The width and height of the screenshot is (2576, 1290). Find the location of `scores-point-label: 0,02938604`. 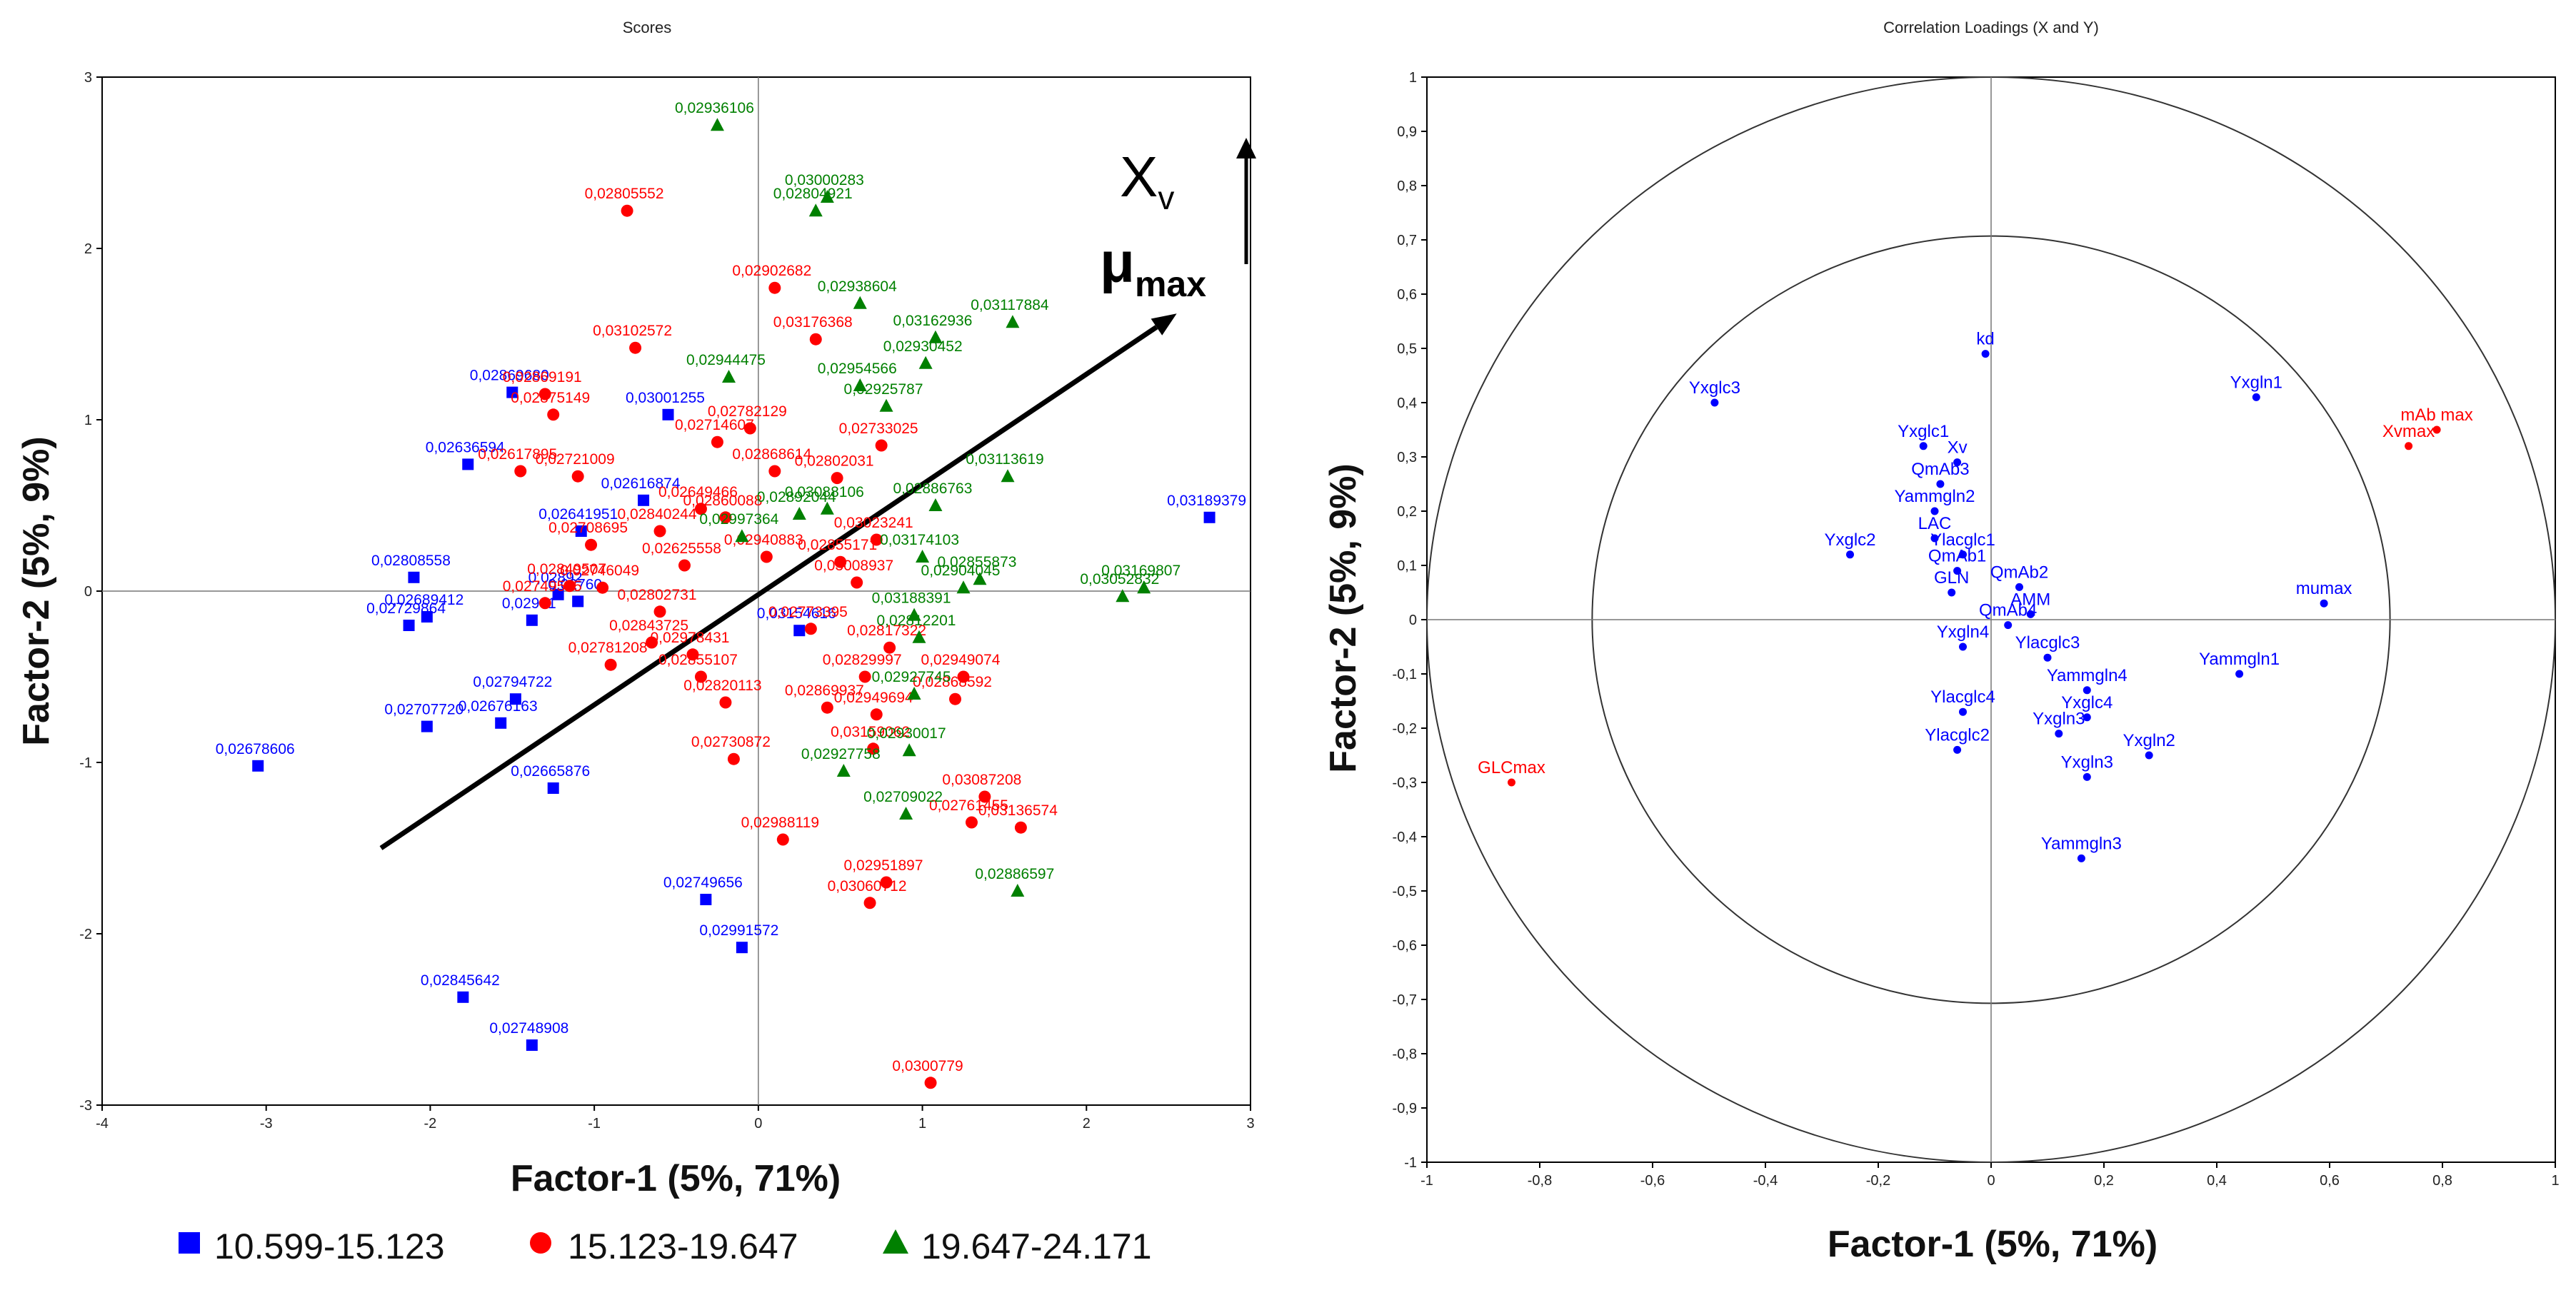

scores-point-label: 0,02938604 is located at coordinates (857, 286).